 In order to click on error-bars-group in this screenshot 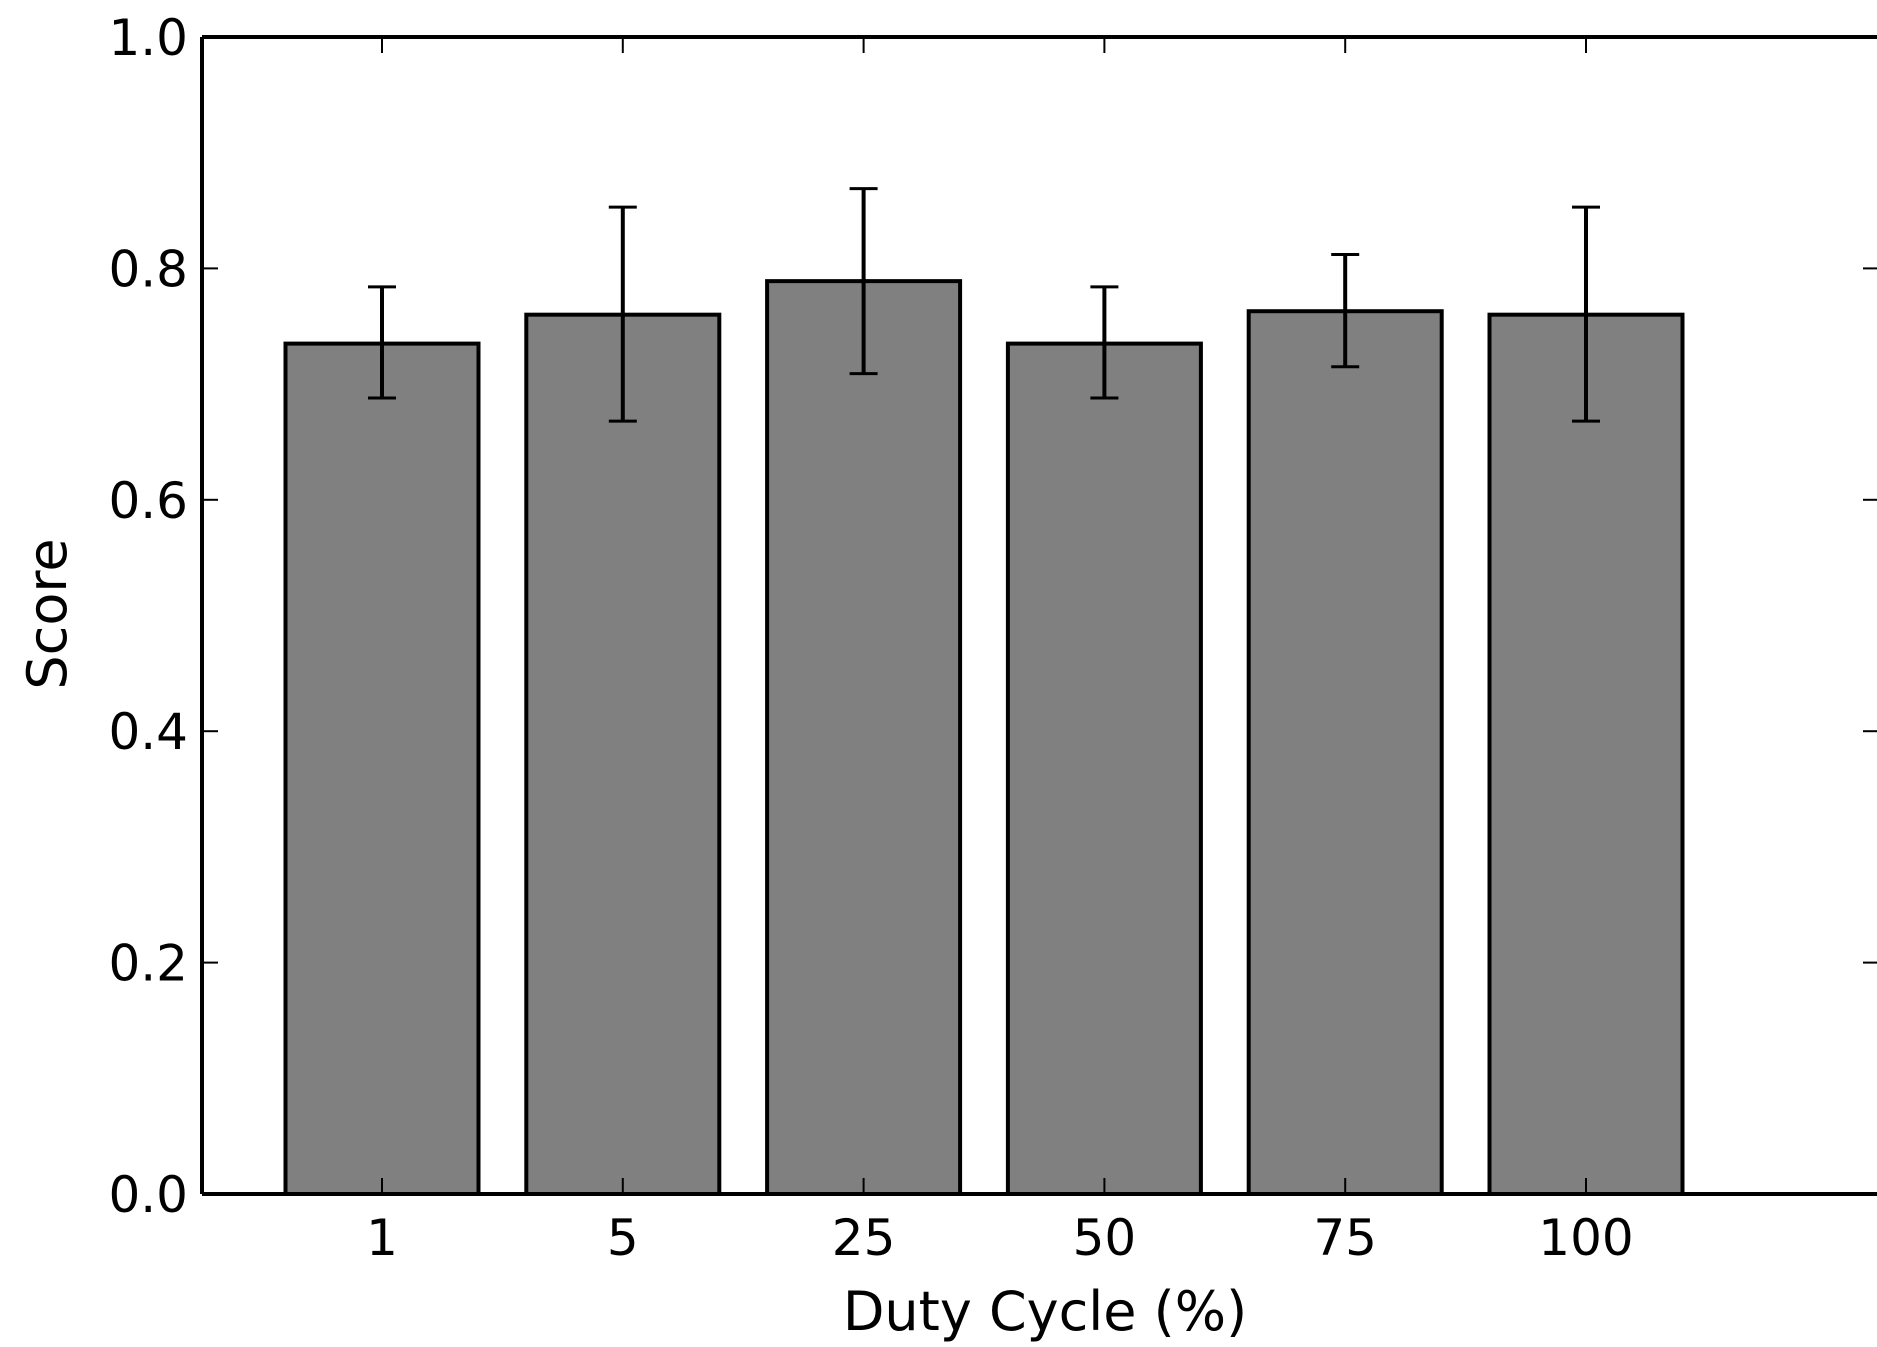, I will do `click(984, 305)`.